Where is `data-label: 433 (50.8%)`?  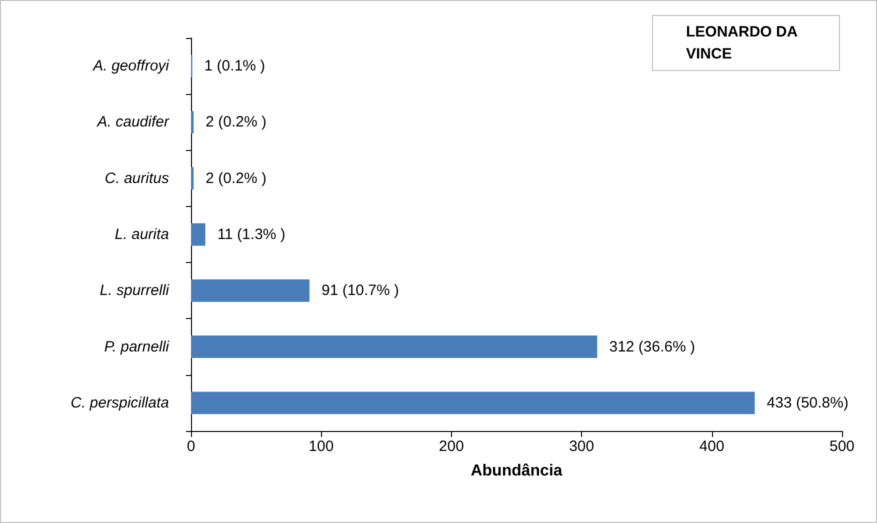
data-label: 433 (50.8%) is located at coordinates (807, 403).